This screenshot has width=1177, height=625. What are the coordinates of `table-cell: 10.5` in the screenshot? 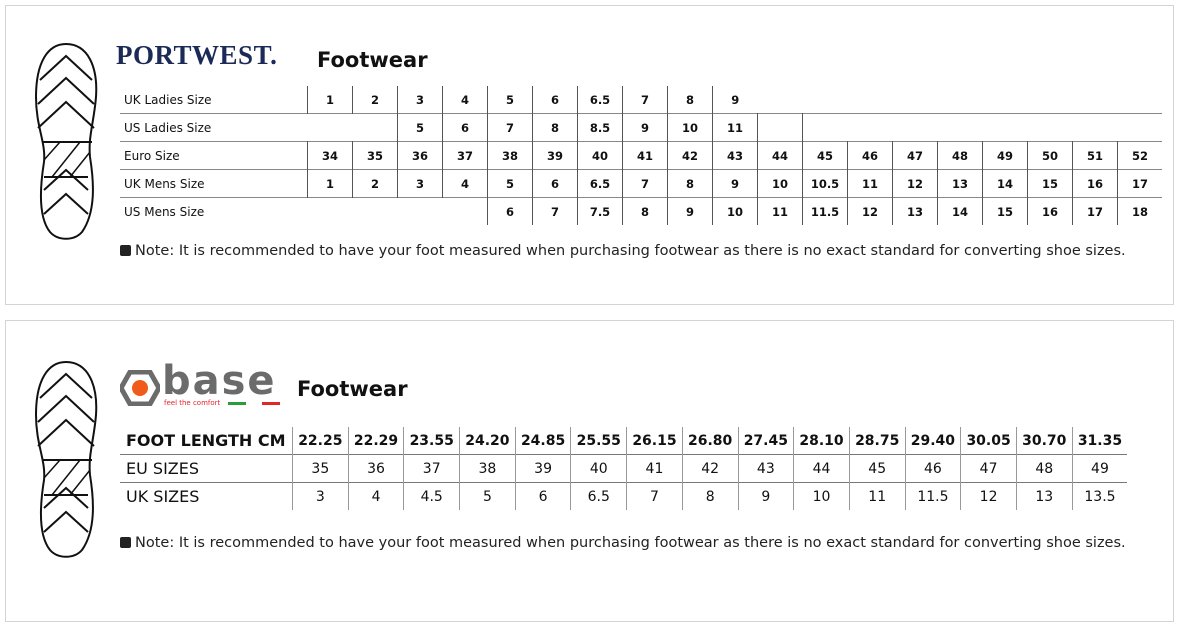 It's located at (825, 183).